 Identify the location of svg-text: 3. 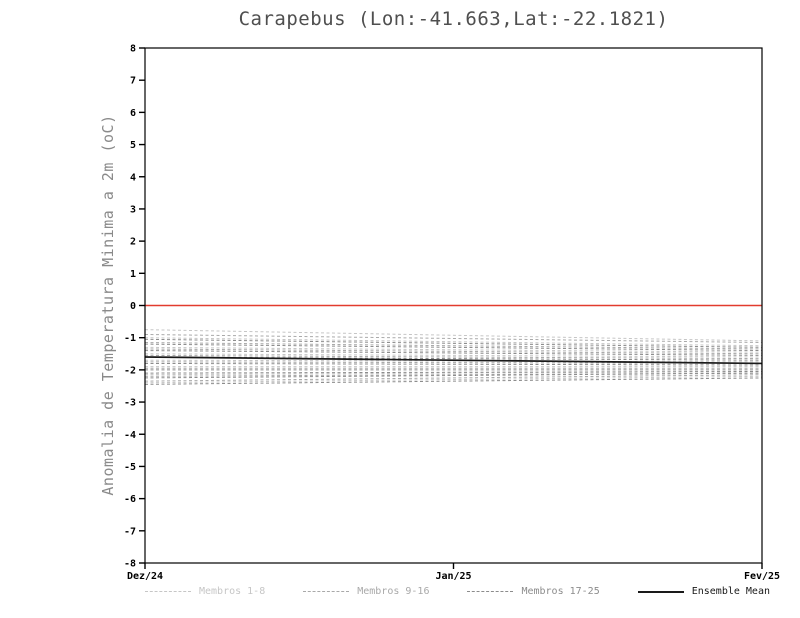
(133, 209).